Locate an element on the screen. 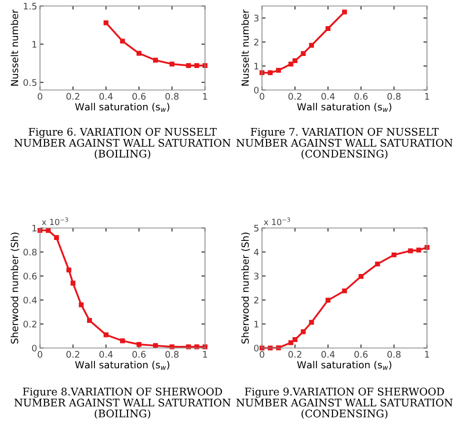  caption: Figure 8.VARIATION OF SHERWOOD NUMBER AGAINST WALL SATURATION (BOILING) is located at coordinates (122, 403).